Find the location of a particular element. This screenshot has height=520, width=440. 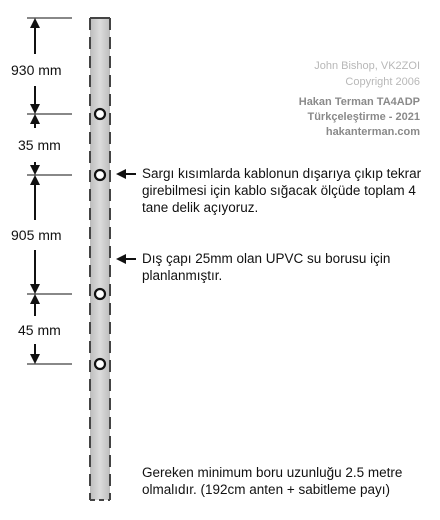

dimension-905-arrow is located at coordinates (35, 234).